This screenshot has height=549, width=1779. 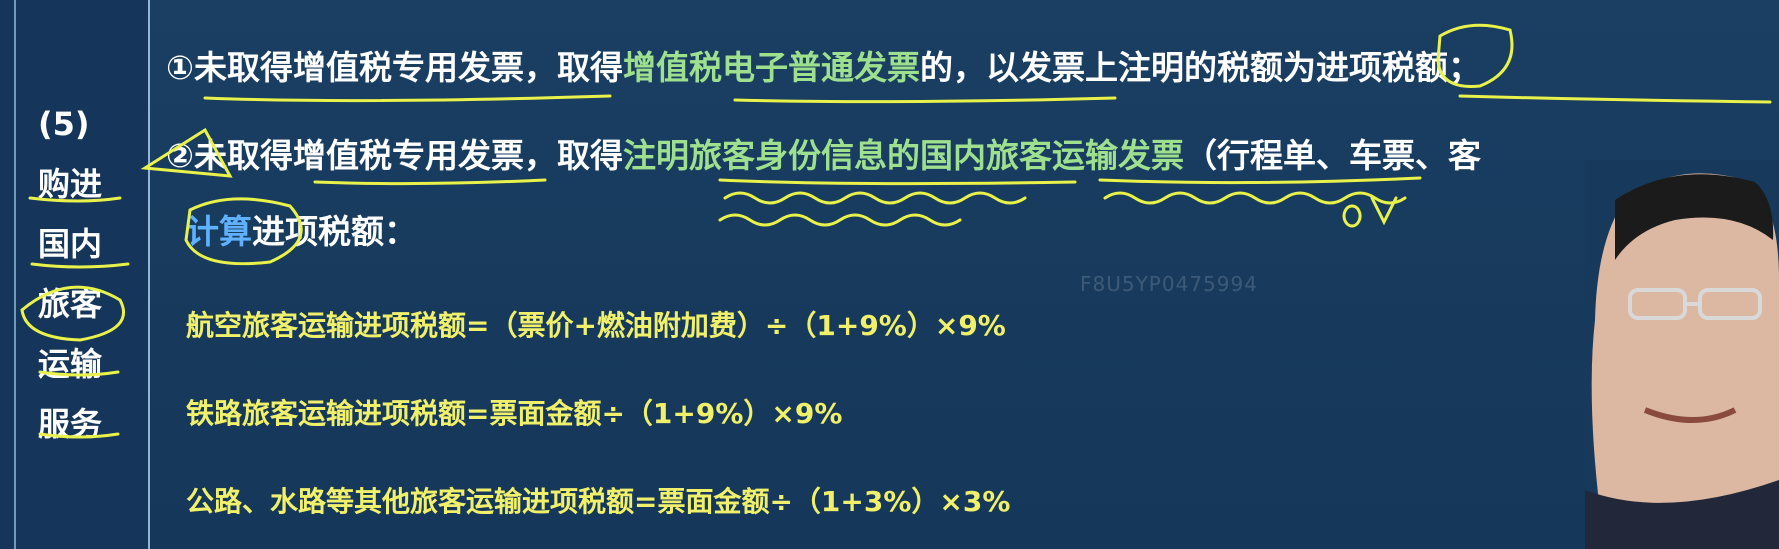 I want to click on ov-mark-o, so click(x=1352, y=216).